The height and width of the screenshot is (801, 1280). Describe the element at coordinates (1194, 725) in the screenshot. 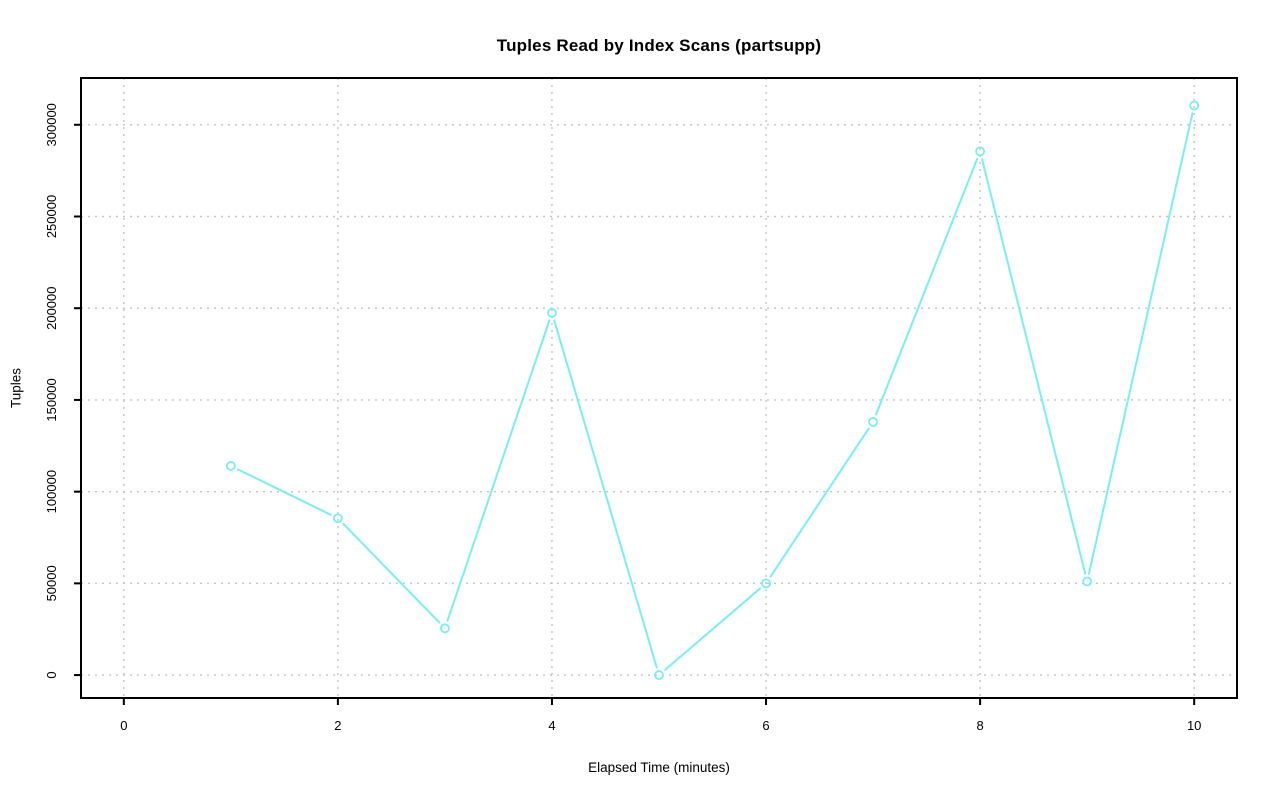

I see `x-tick-label: 10` at that location.